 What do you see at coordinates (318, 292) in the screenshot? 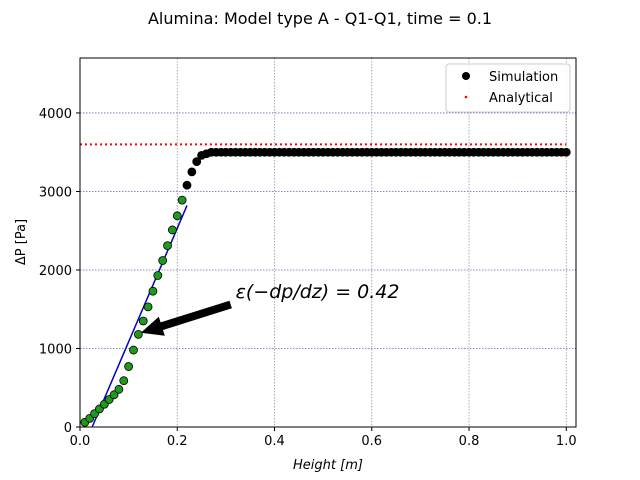
I see `annotation-text: ε(−dp/dz) = 0.42` at bounding box center [318, 292].